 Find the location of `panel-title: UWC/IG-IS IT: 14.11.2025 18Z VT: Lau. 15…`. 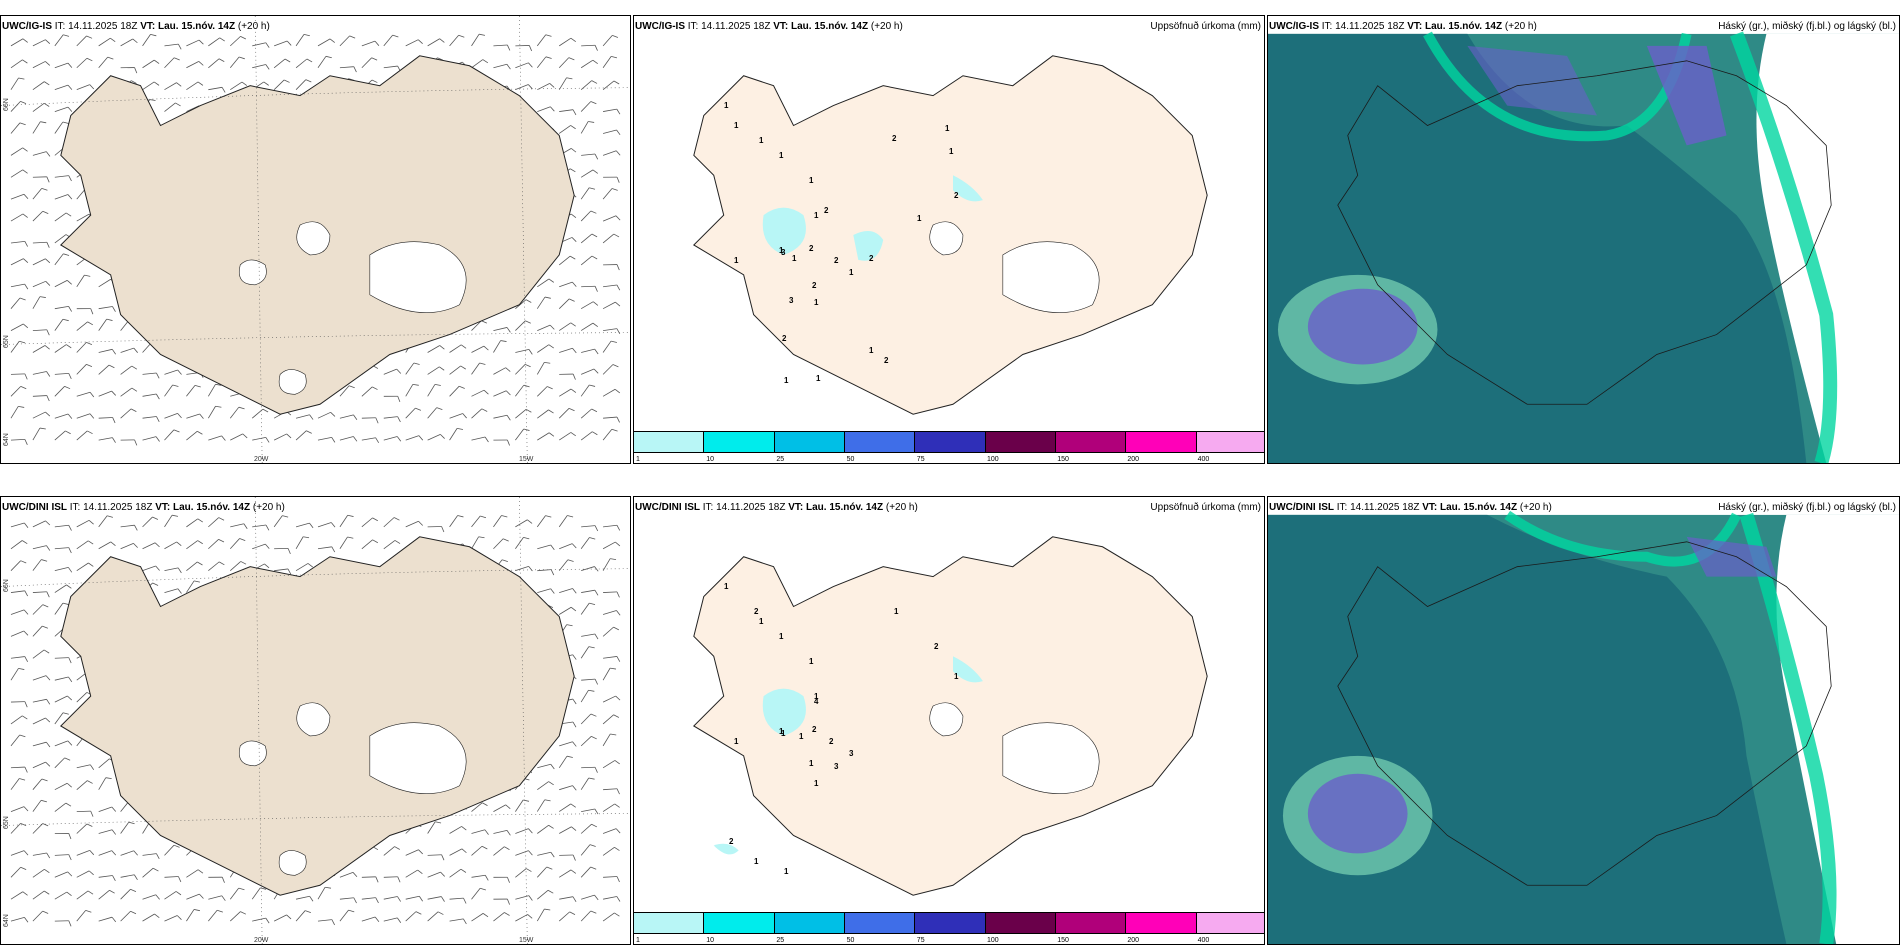

panel-title: UWC/IG-IS IT: 14.11.2025 18Z VT: Lau. 15… is located at coordinates (136, 26).